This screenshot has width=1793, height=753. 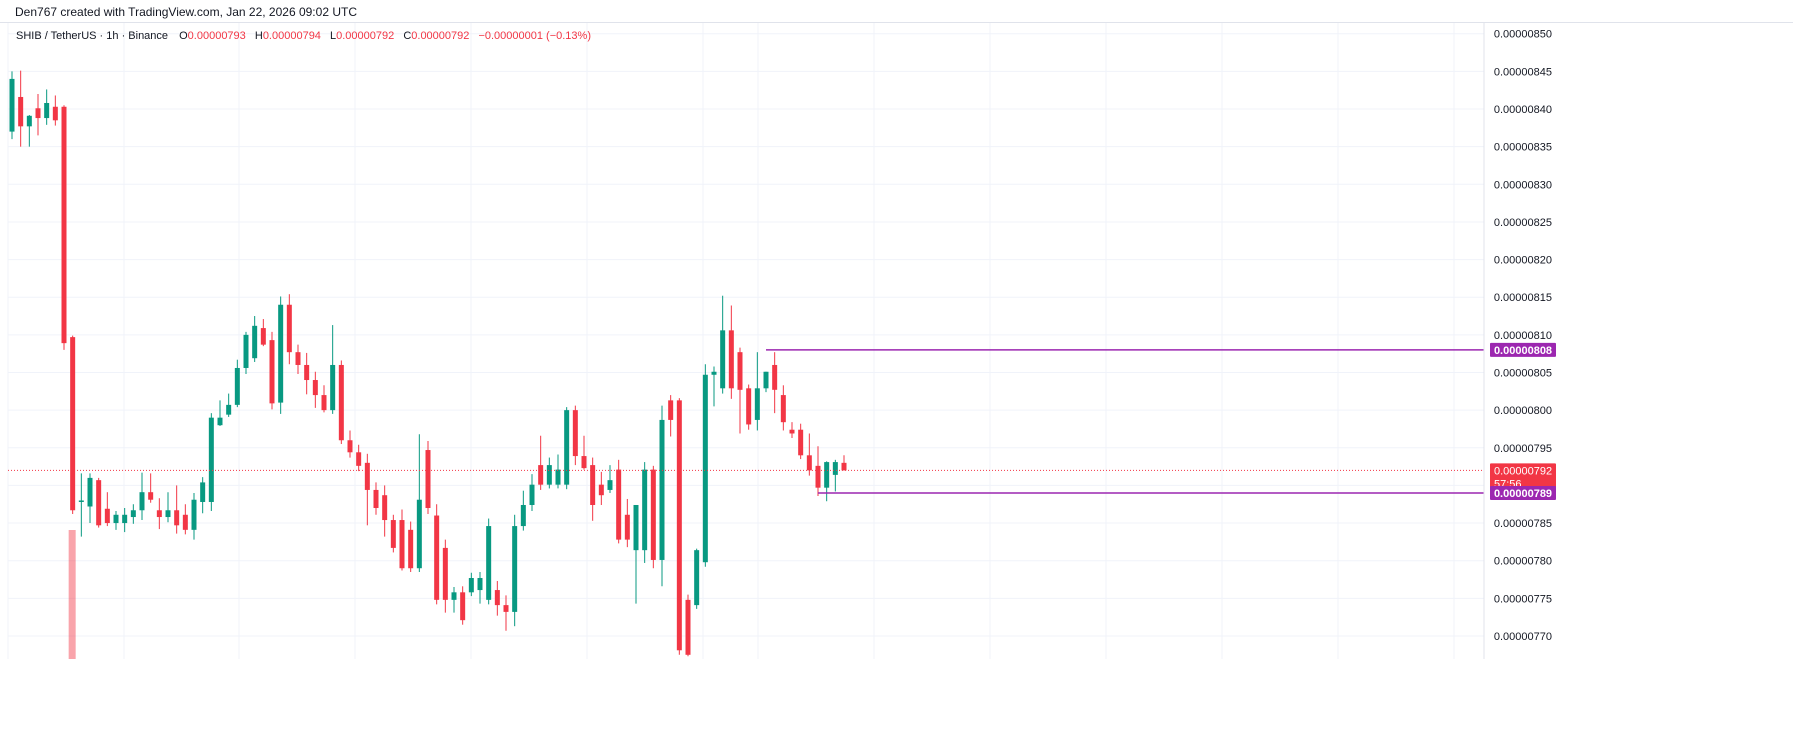 I want to click on level-price-label: 0.00000789, so click(x=1523, y=494).